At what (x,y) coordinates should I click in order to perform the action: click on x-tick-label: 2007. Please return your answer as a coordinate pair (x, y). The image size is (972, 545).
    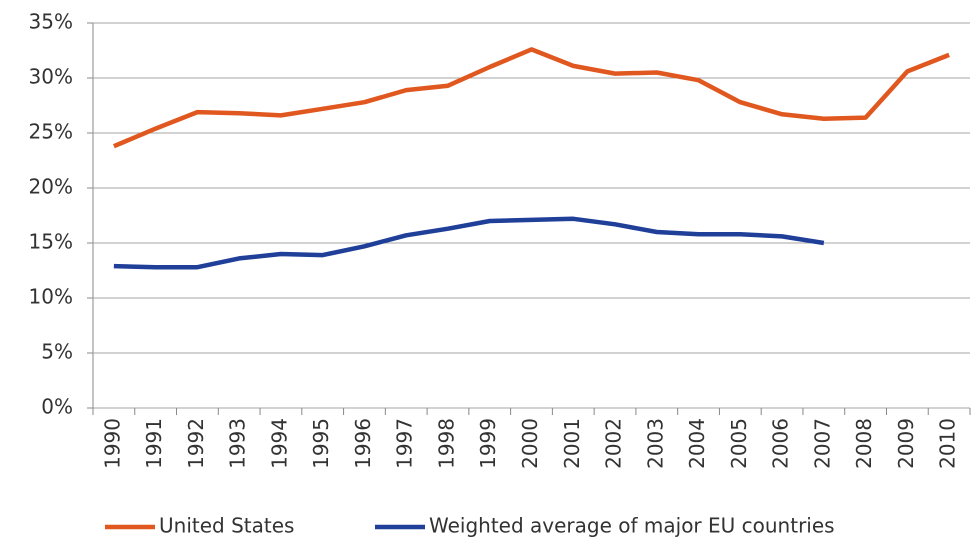
    Looking at the image, I should click on (822, 443).